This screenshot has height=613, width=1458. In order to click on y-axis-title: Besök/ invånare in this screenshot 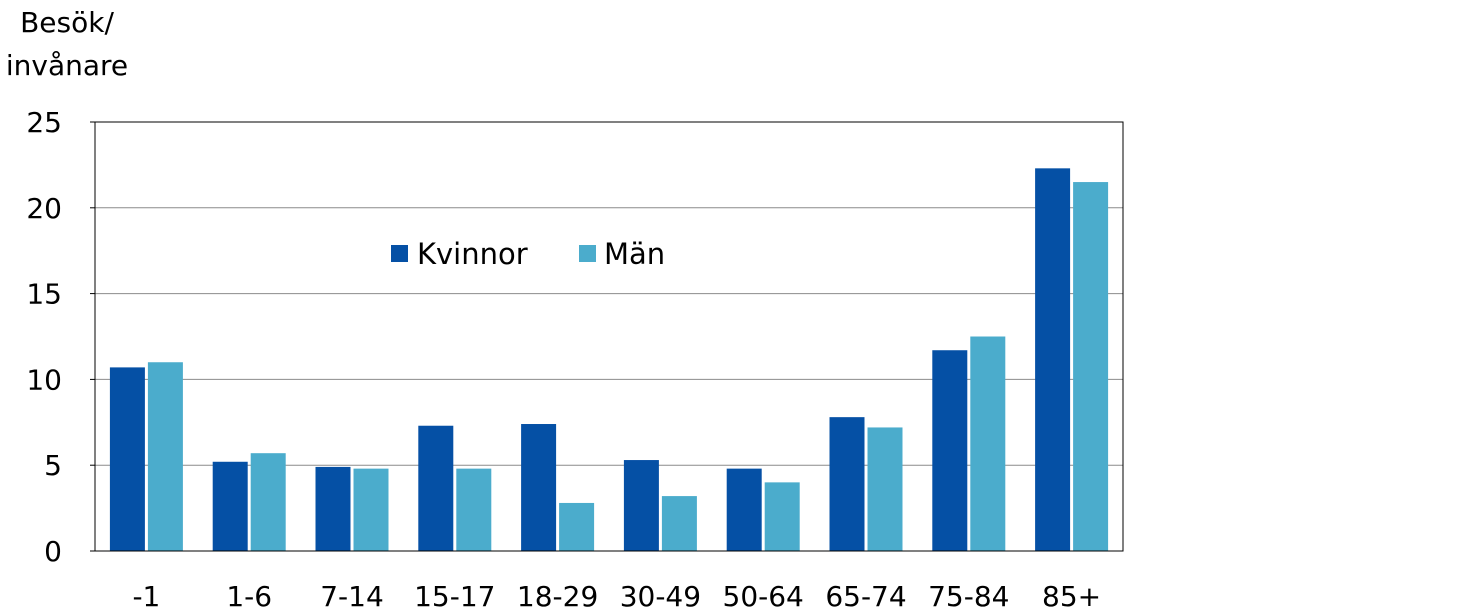, I will do `click(67, 44)`.